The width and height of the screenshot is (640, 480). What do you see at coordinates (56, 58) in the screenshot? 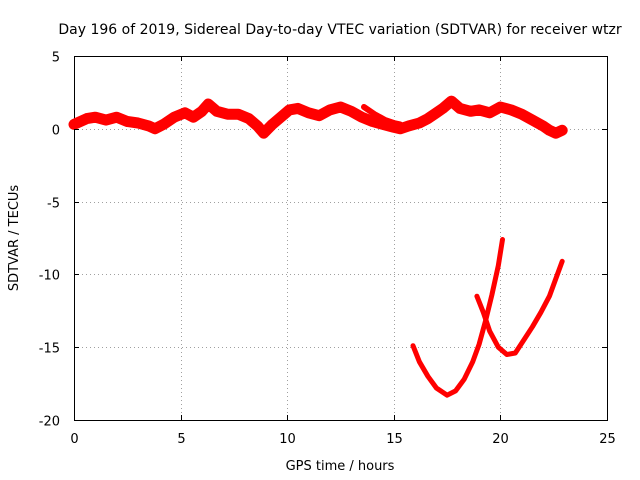
I see `y-tick-label: 5` at bounding box center [56, 58].